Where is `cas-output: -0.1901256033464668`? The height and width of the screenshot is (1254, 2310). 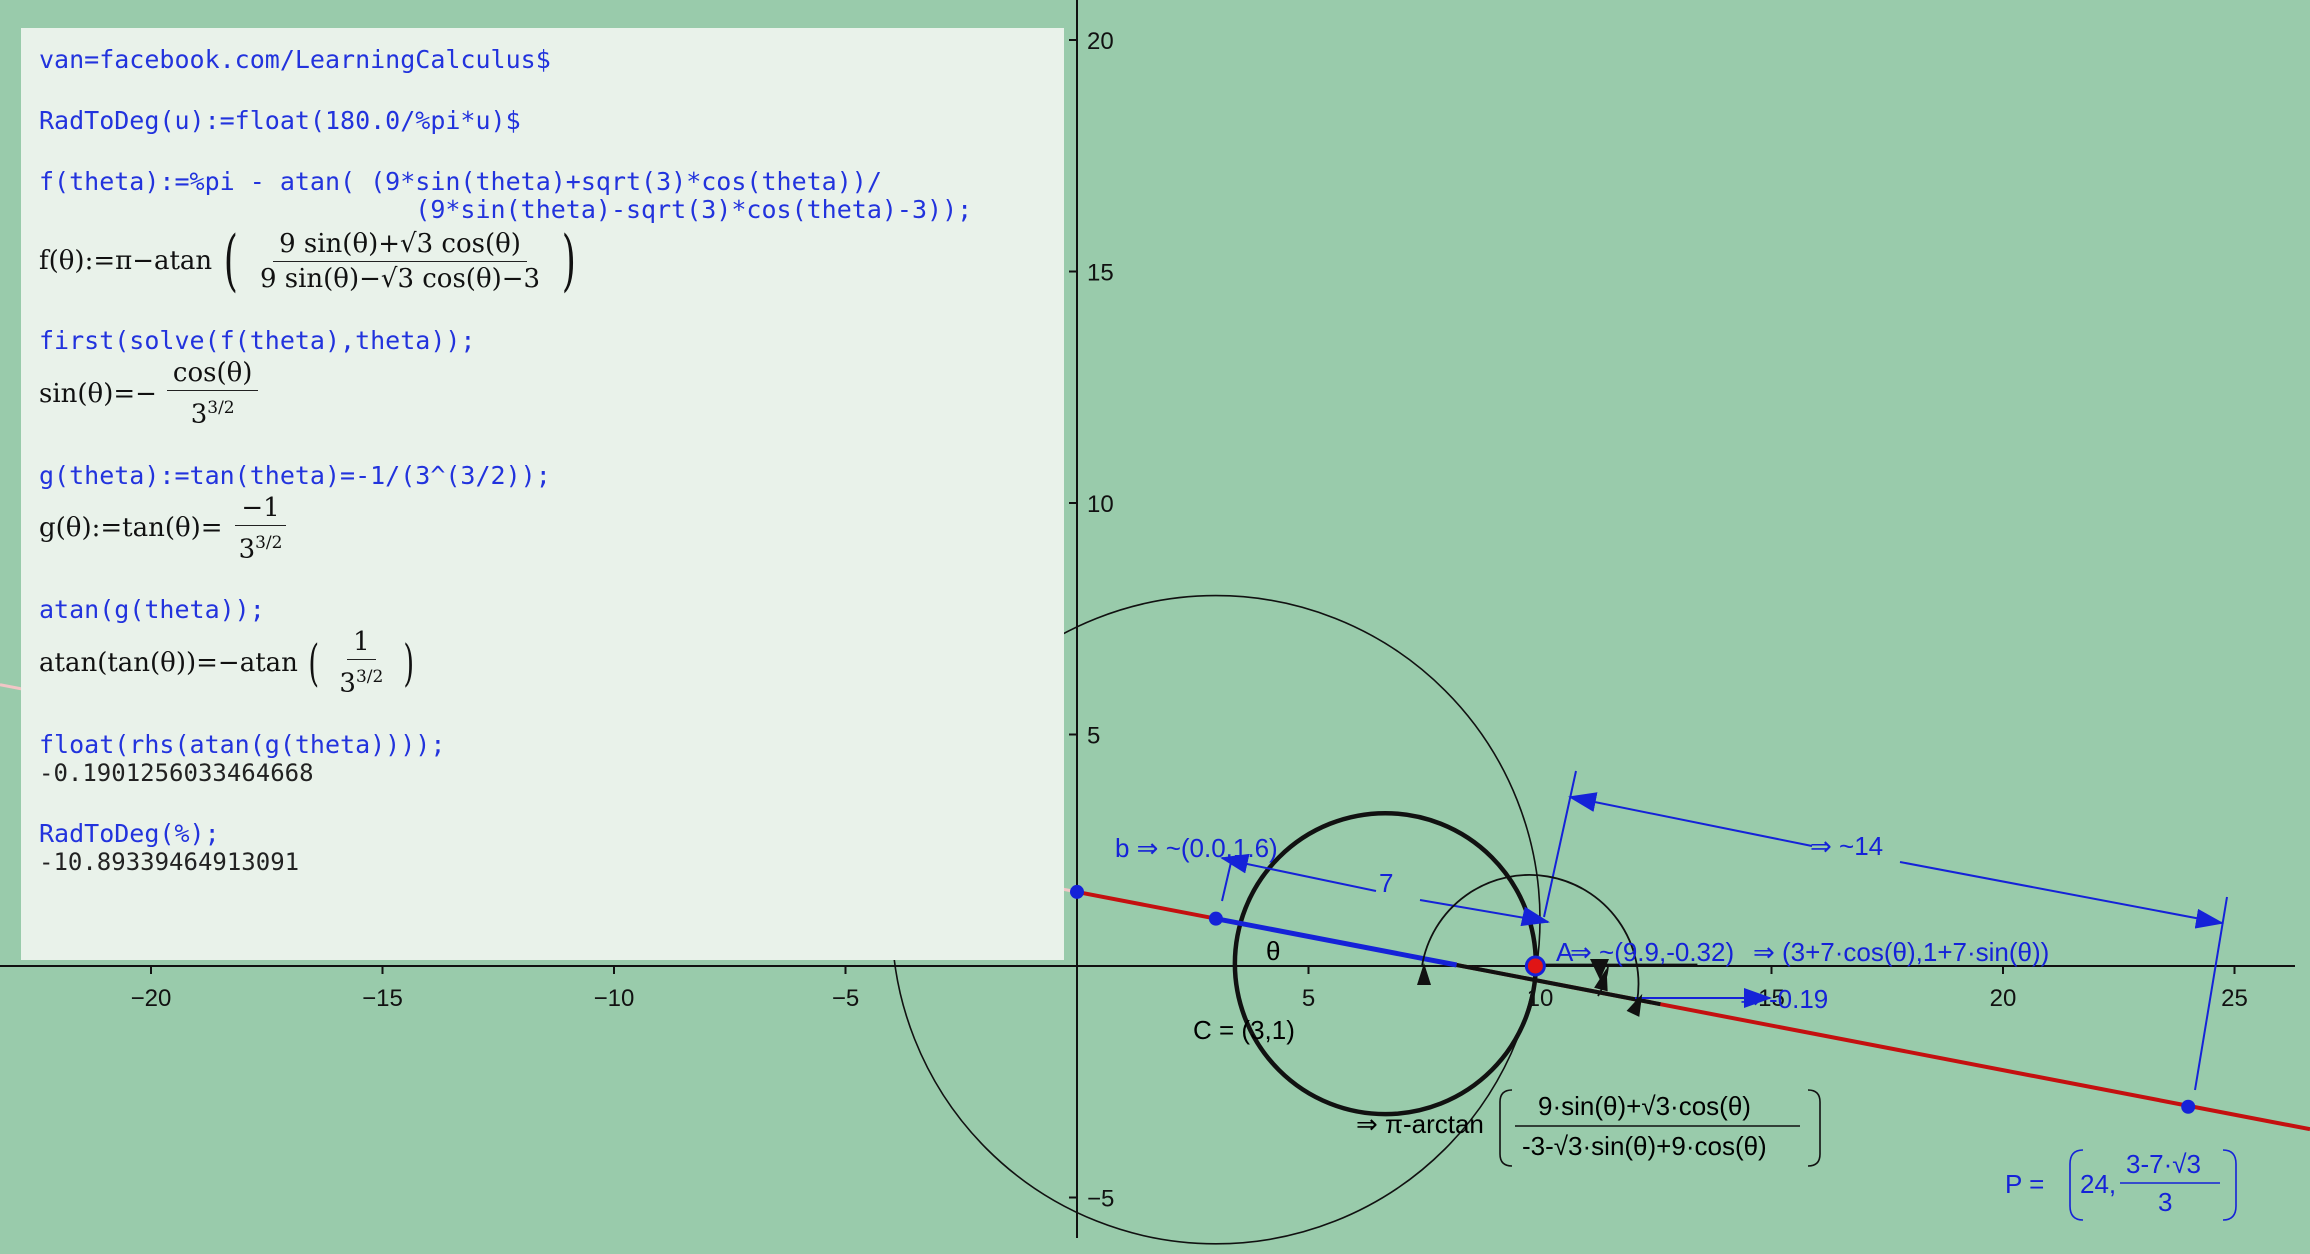 cas-output: -0.1901256033464668 is located at coordinates (176, 772).